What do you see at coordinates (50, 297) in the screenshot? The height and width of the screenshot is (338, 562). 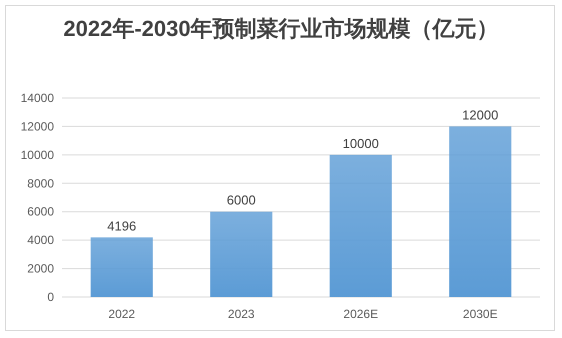 I see `y-tick-label: 0` at bounding box center [50, 297].